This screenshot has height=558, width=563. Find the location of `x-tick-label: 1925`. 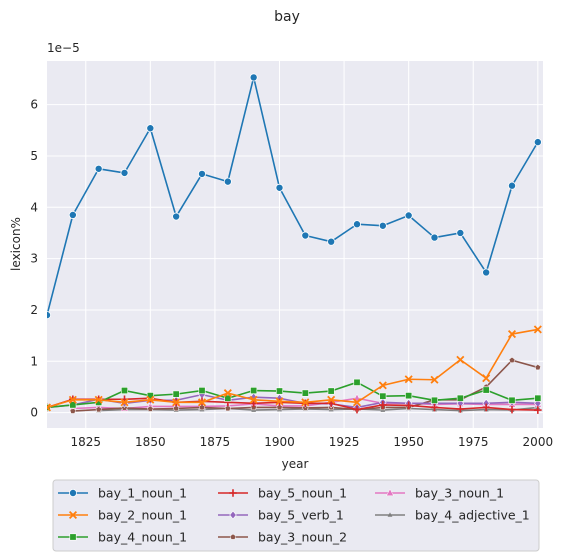

x-tick-label: 1925 is located at coordinates (344, 442).